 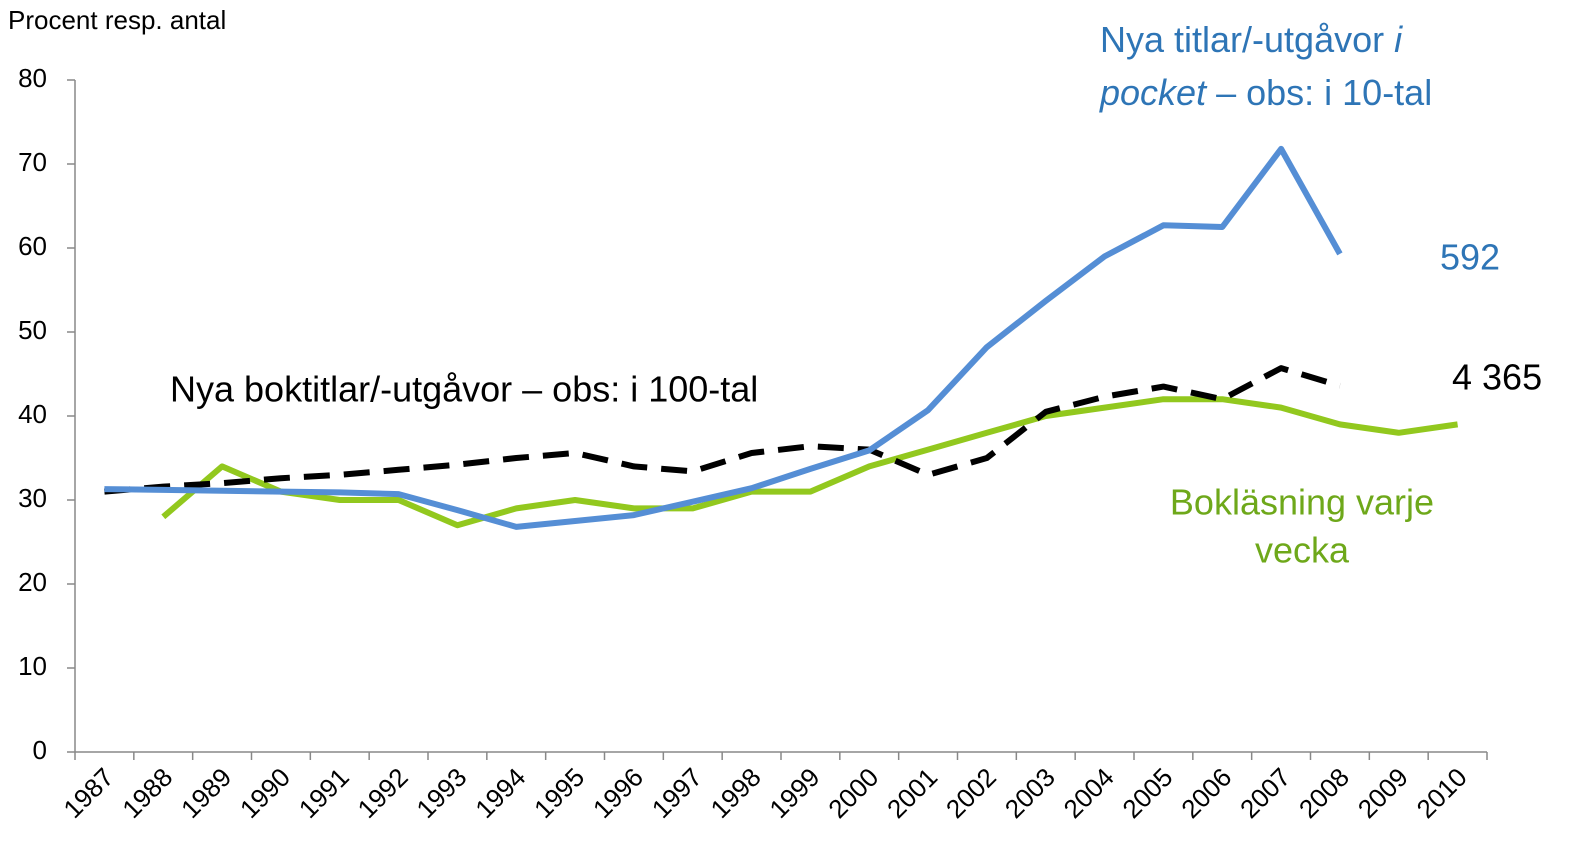 What do you see at coordinates (912, 793) in the screenshot?
I see `x-tick-label: 2001` at bounding box center [912, 793].